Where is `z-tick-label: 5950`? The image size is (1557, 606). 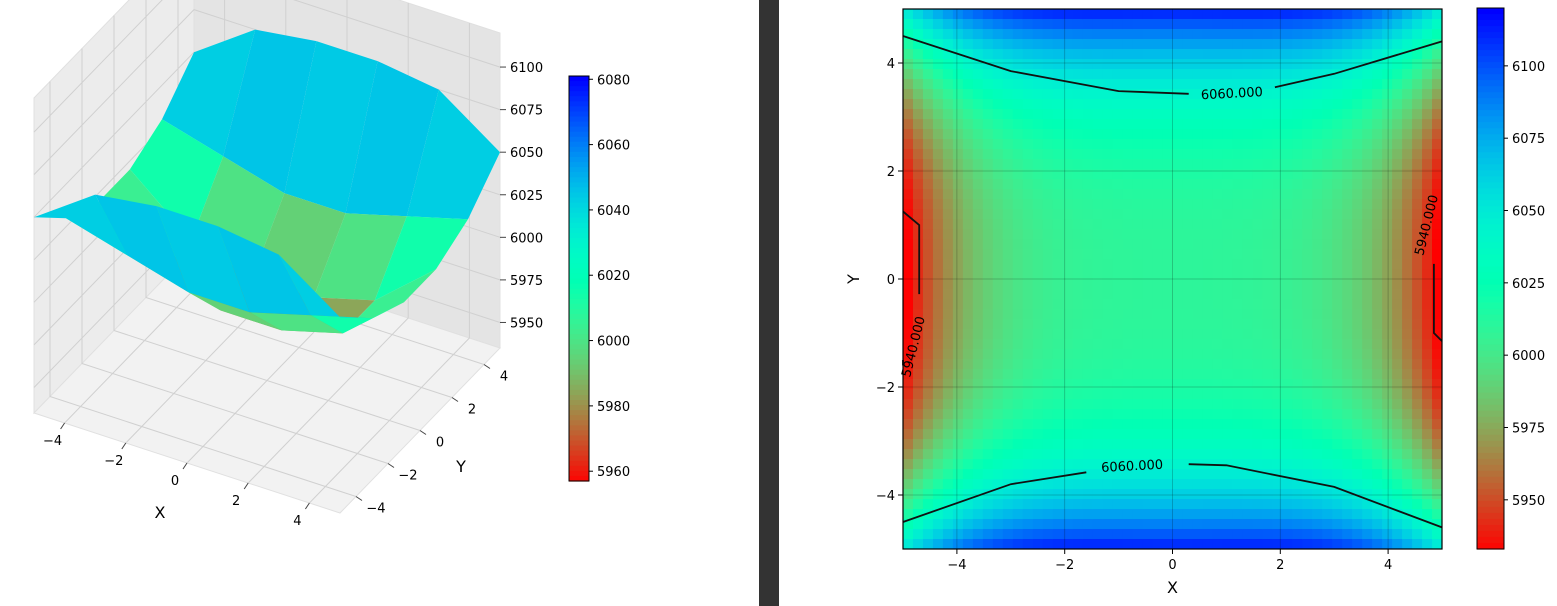
z-tick-label: 5950 is located at coordinates (526, 323).